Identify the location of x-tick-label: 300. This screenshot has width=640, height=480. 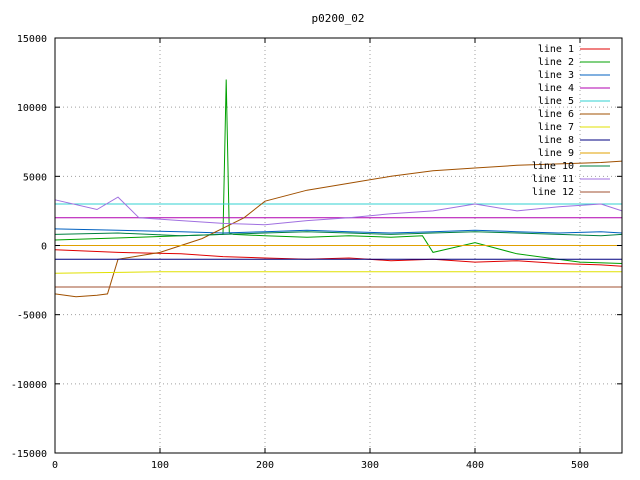
(370, 465).